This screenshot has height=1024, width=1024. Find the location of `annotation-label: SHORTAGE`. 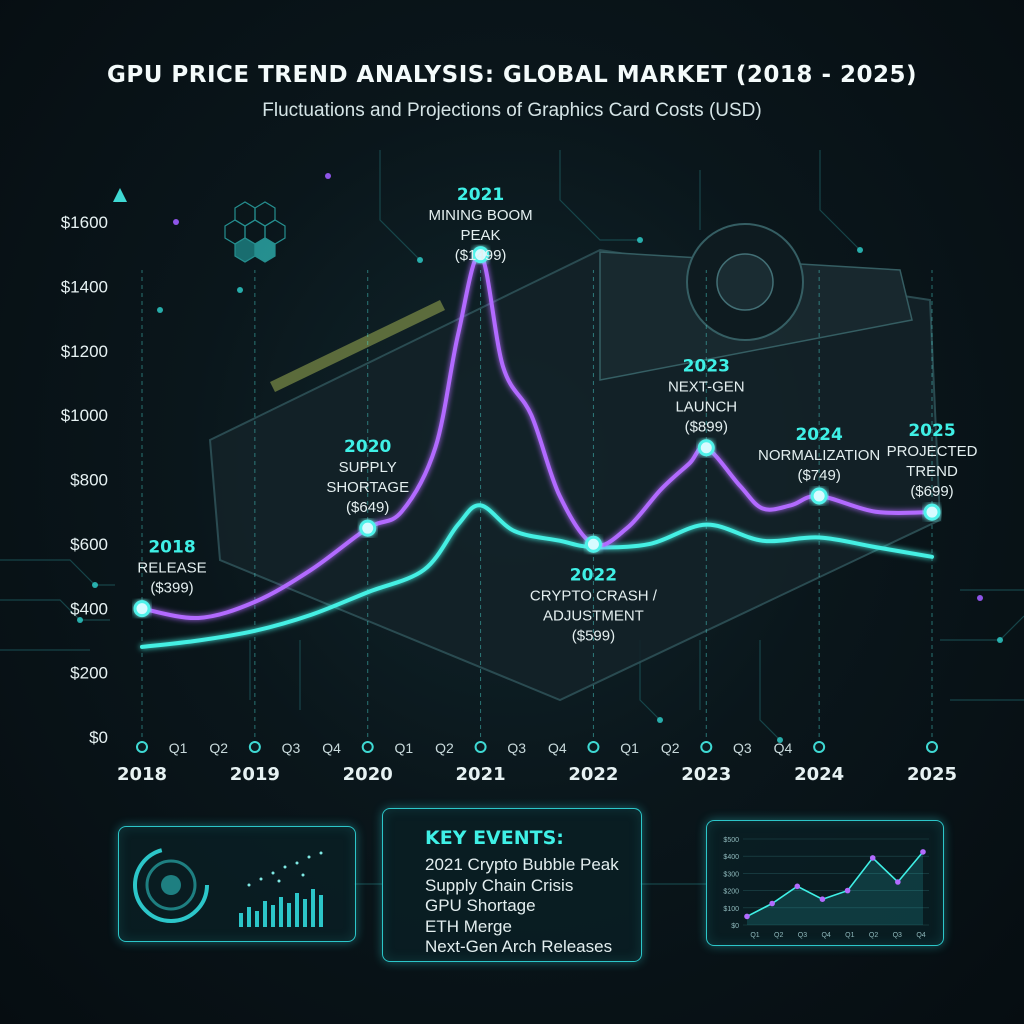

annotation-label: SHORTAGE is located at coordinates (367, 487).